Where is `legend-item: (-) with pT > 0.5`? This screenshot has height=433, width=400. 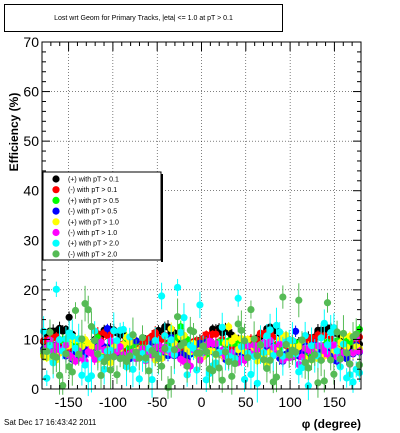
legend-item: (-) with pT > 0.5 is located at coordinates (84, 211).